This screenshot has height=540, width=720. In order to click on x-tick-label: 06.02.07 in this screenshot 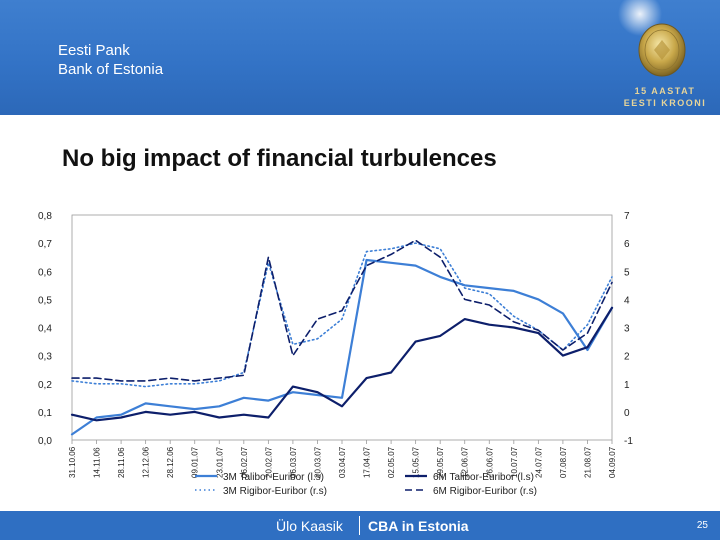, I will do `click(244, 462)`.